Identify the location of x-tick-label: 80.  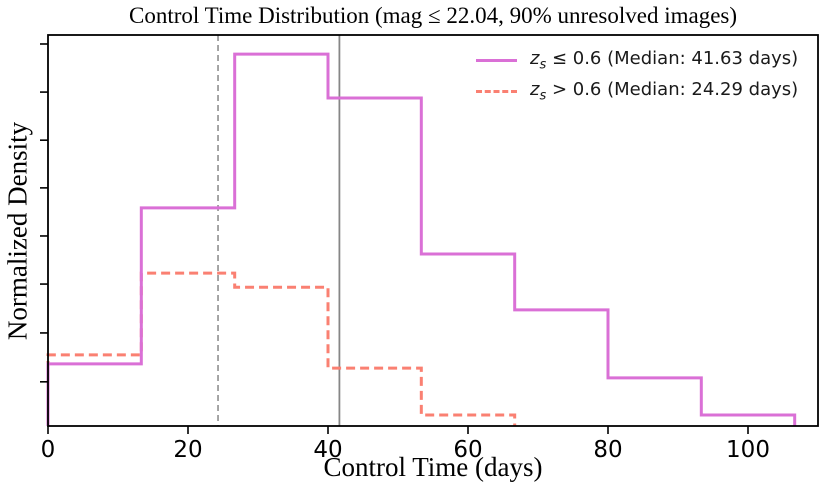
(607, 450).